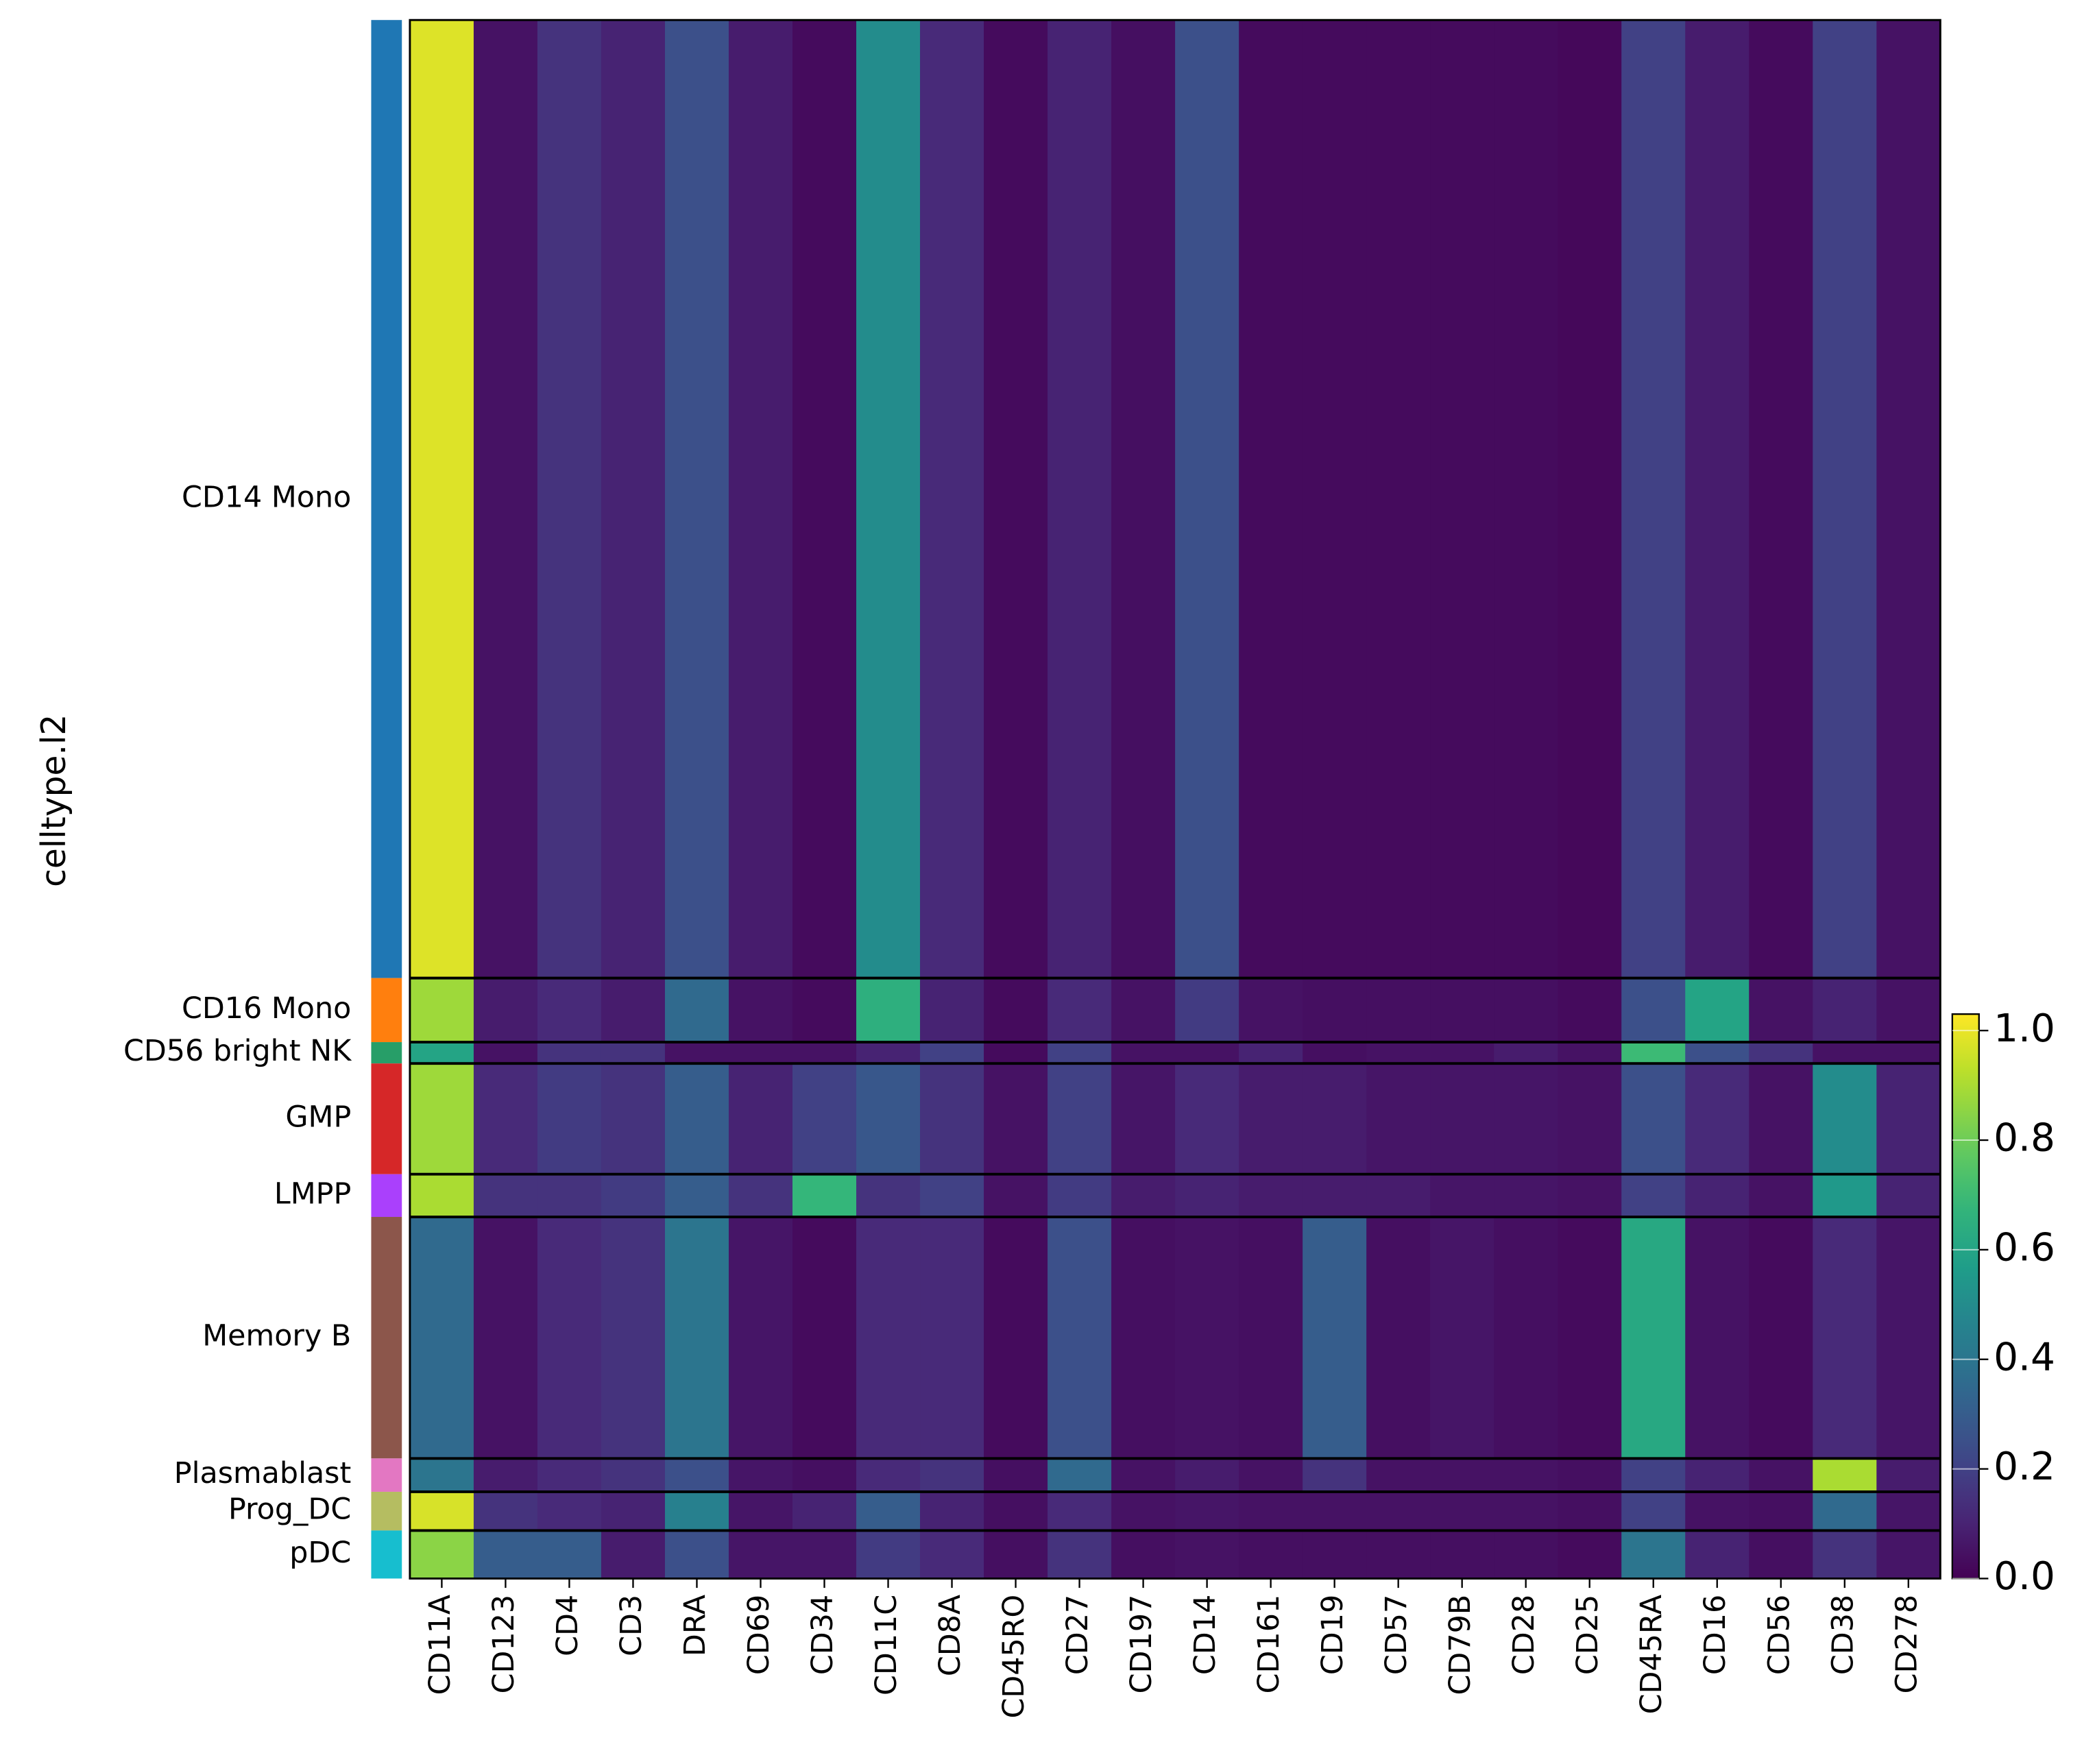 The width and height of the screenshot is (2082, 1764). Describe the element at coordinates (567, 1625) in the screenshot. I see `x-tick-label: CD4` at that location.